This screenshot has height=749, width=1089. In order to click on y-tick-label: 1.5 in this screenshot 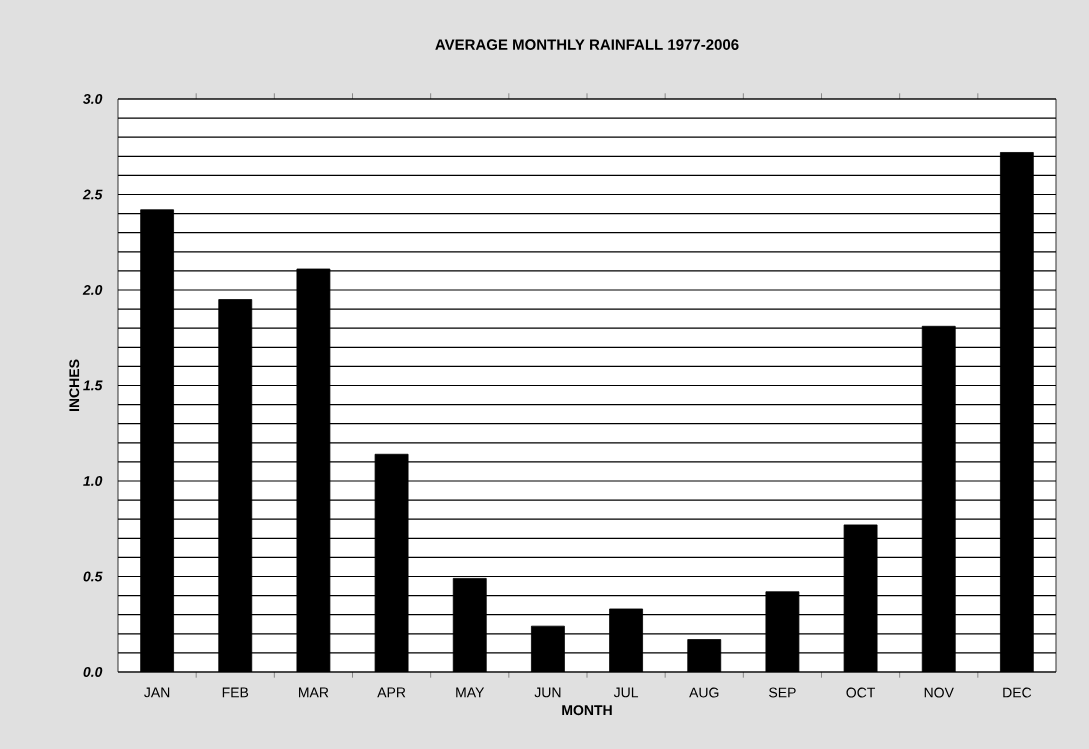, I will do `click(93, 385)`.